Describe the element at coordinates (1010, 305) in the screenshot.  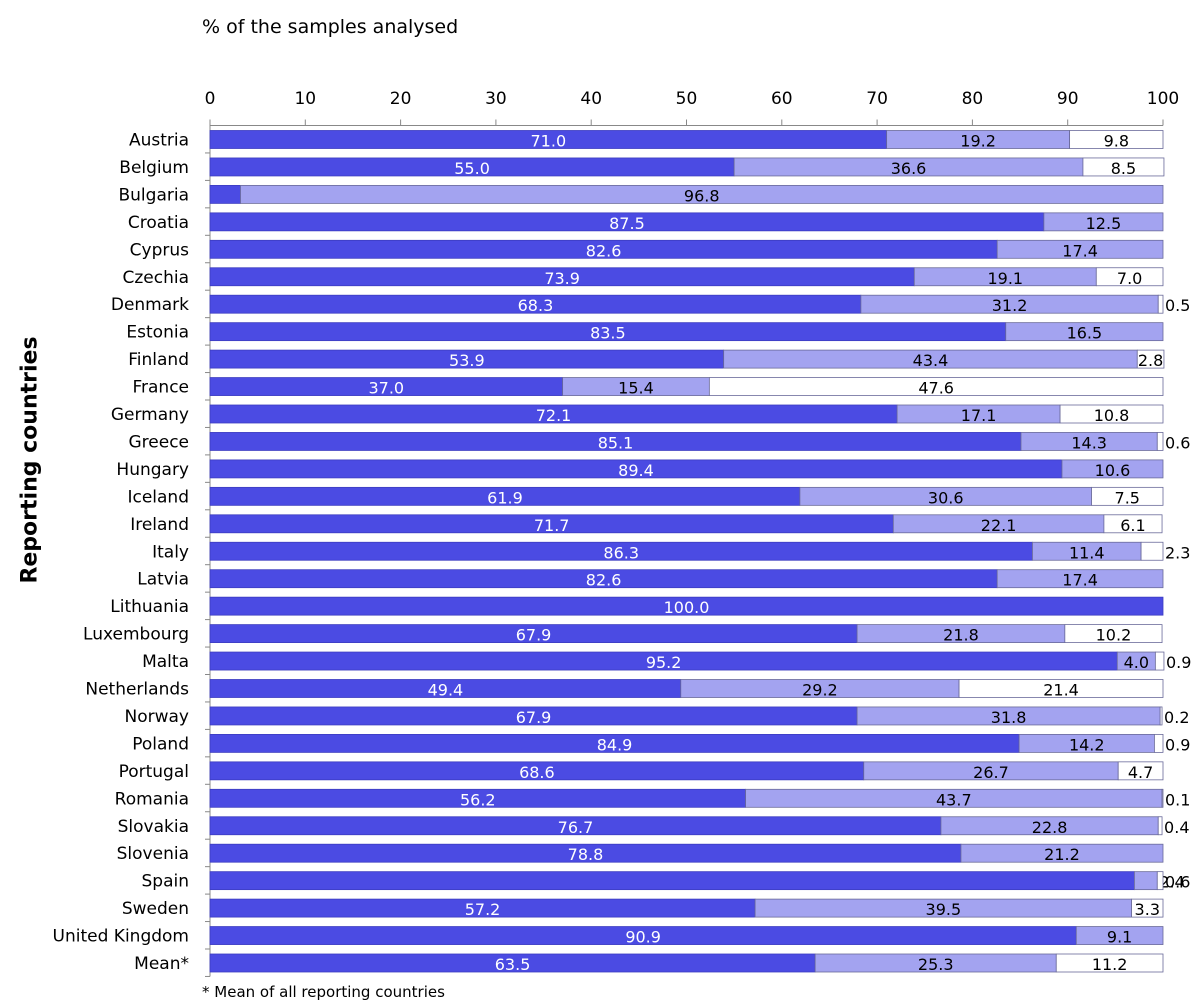
I see `bar-value-label: 31.2` at that location.